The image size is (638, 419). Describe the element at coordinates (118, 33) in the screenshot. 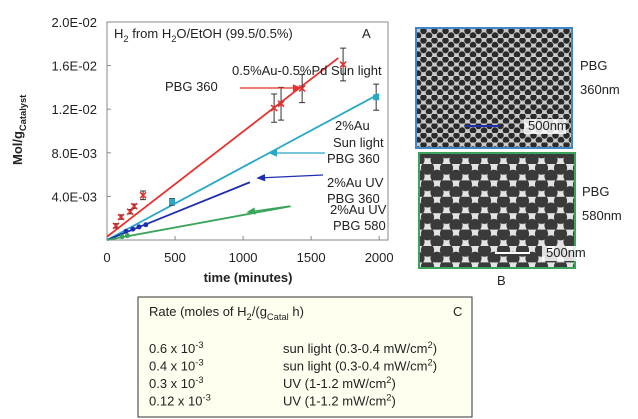

I see `text-part: H` at that location.